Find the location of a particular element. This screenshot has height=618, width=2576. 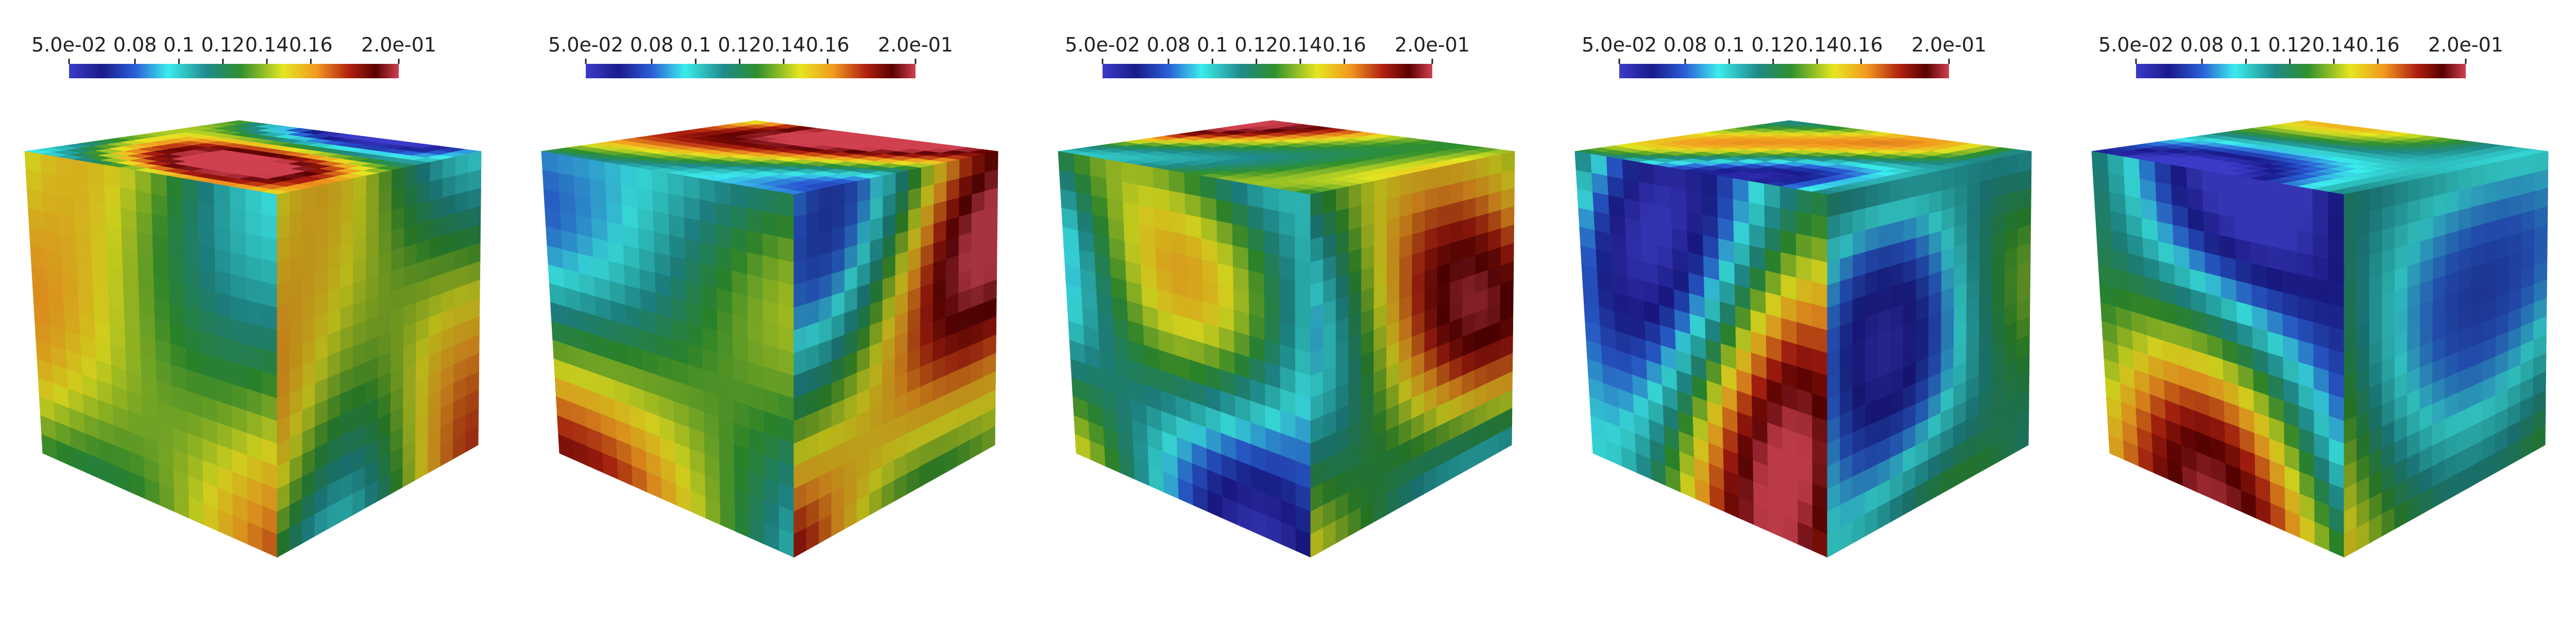

colorbar is located at coordinates (1267, 71).